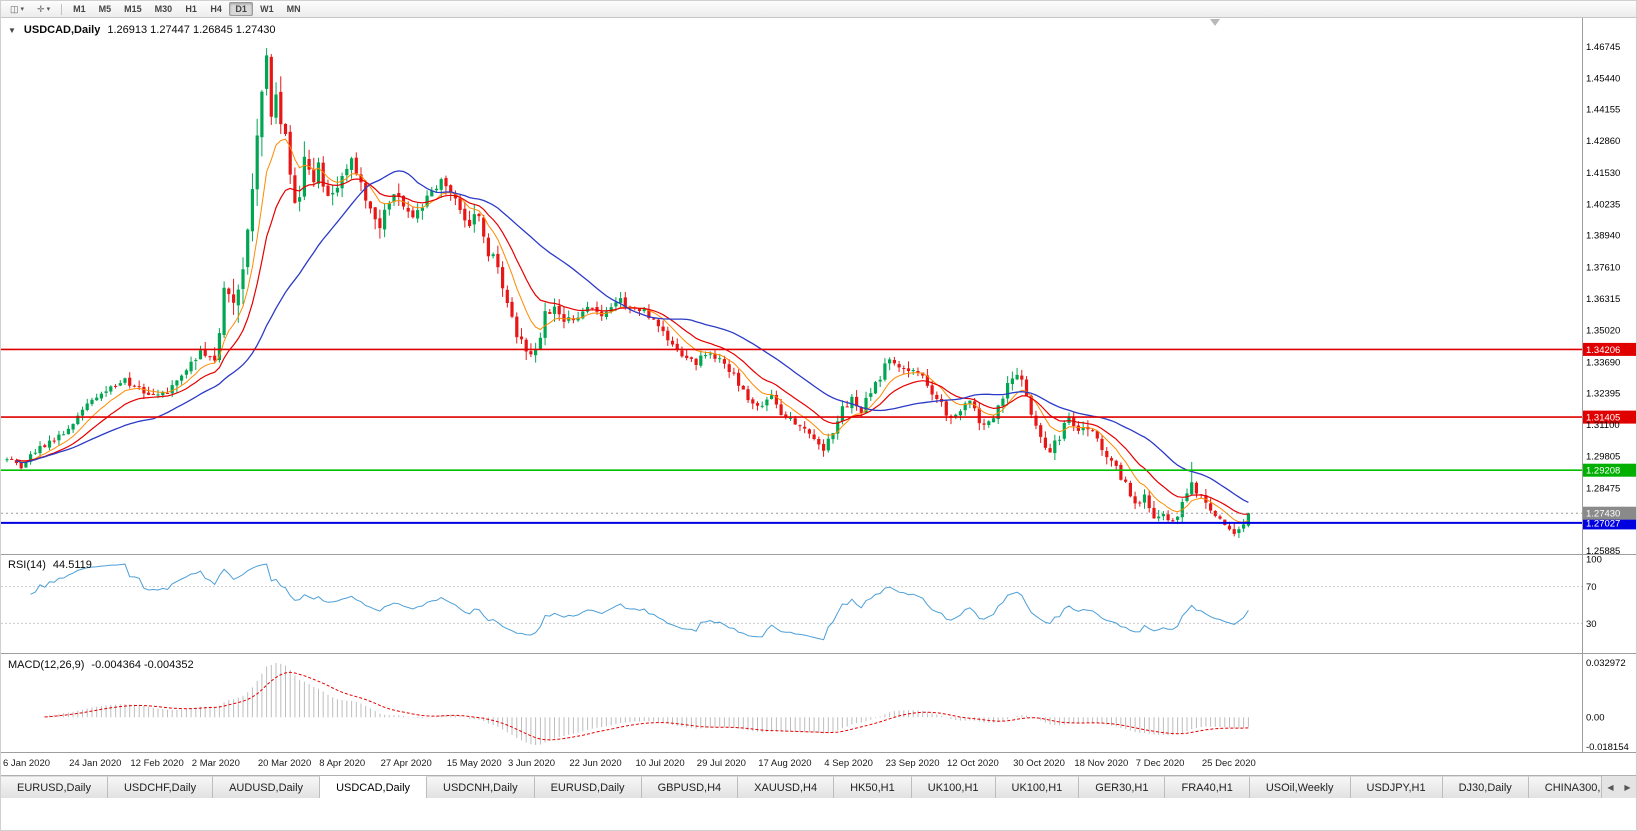  I want to click on timeframe-button-group: M1 M5 M15 M30 H1 H4 D1 W1 MN, so click(187, 9).